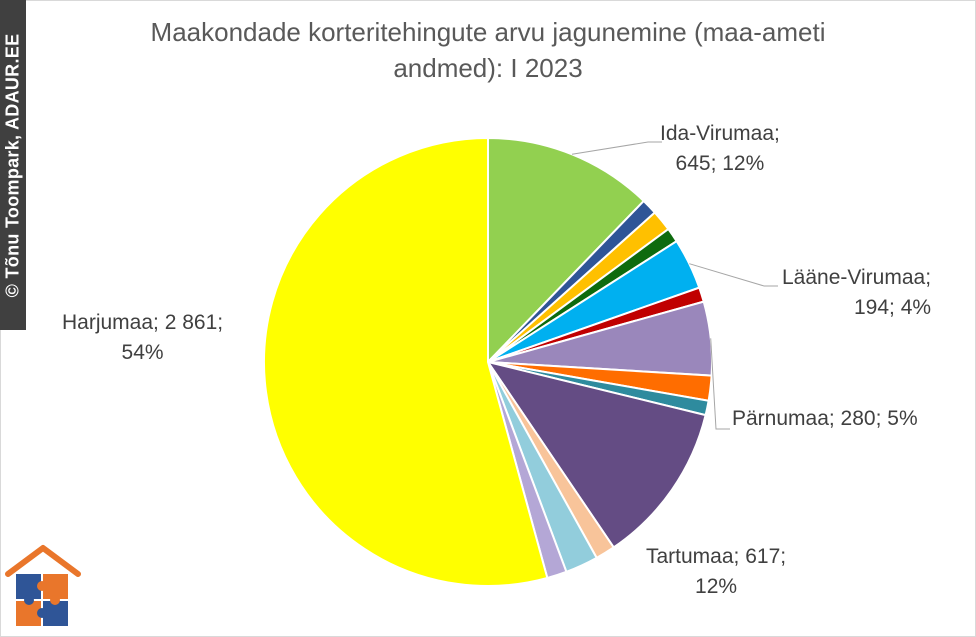 This screenshot has width=976, height=637. I want to click on data-label-laane-virumaa: Lääne-Virumaa; 194; 4%, so click(856, 293).